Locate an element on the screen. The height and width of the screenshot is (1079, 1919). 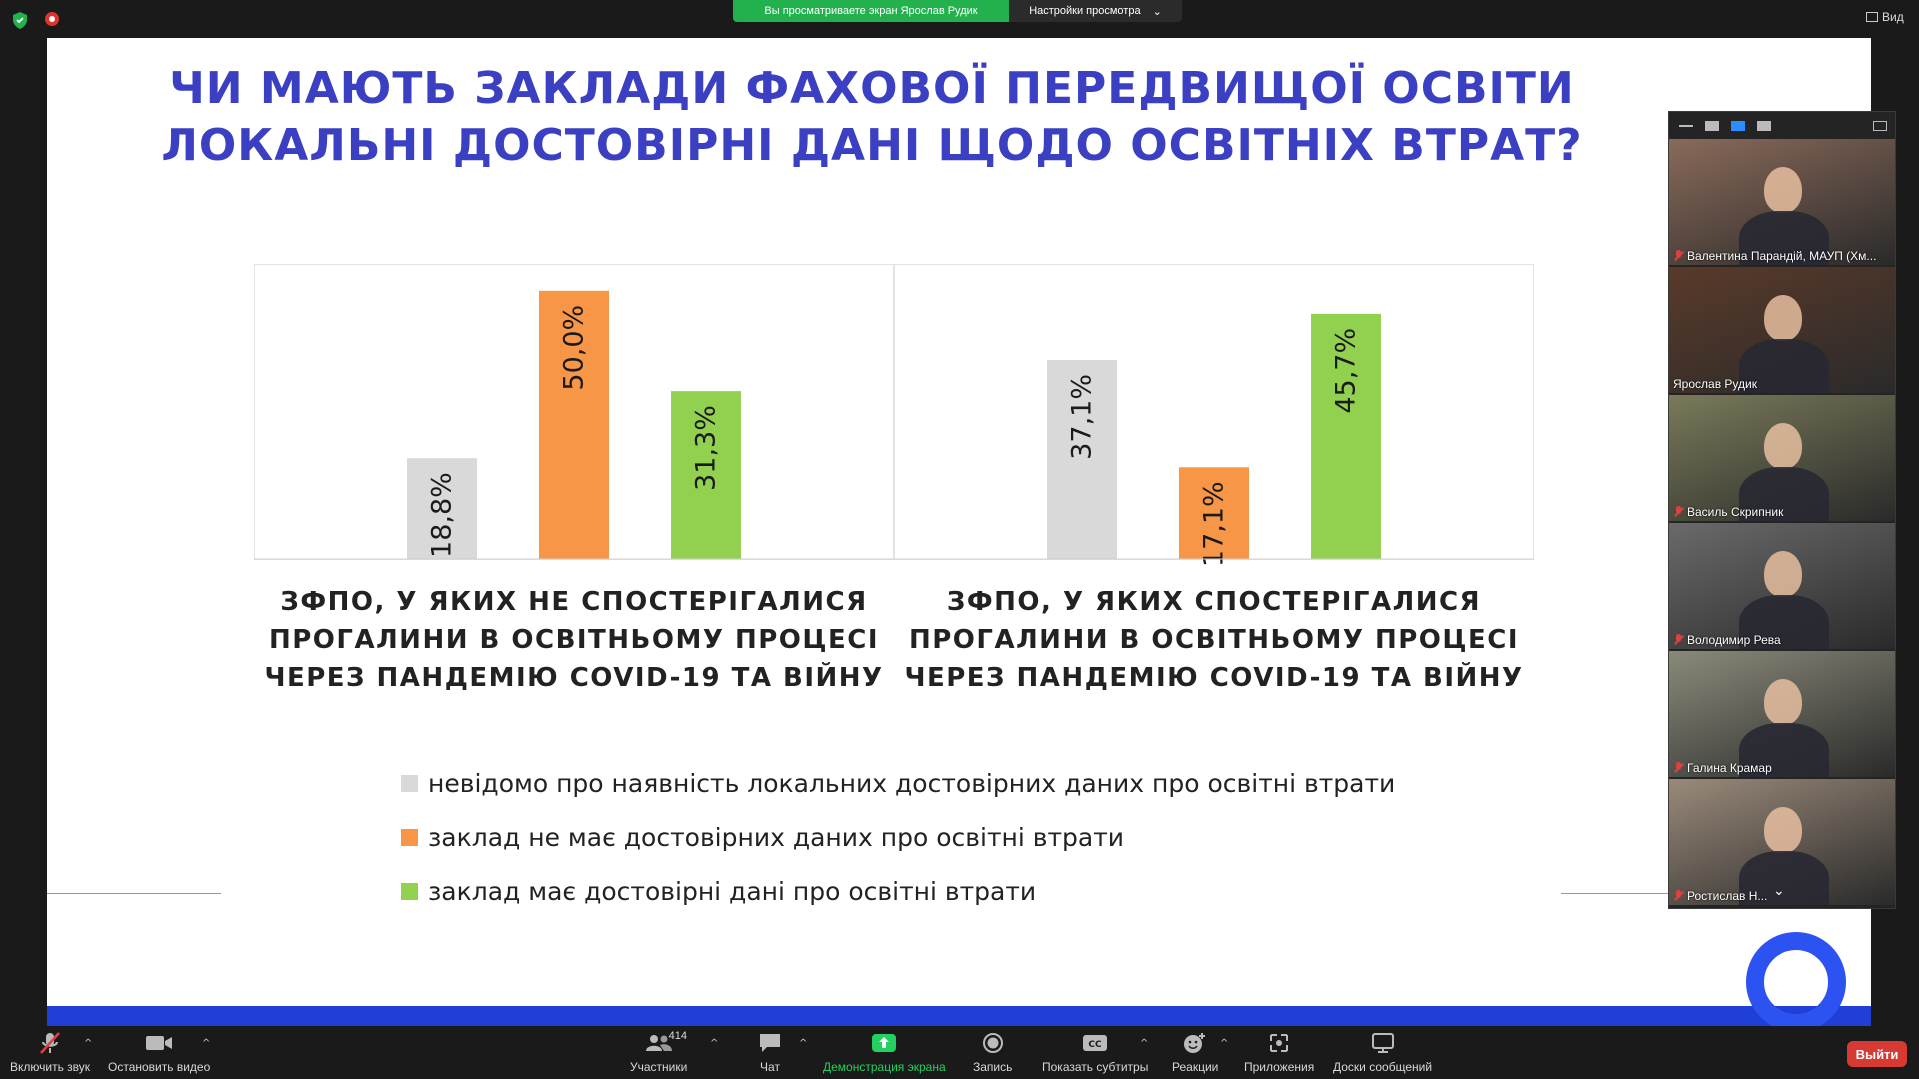
caption-2-line: ПРОГАЛИНИ В ОСВІТНЬОМУ ПРОЦЕСІ is located at coordinates (1214, 640).